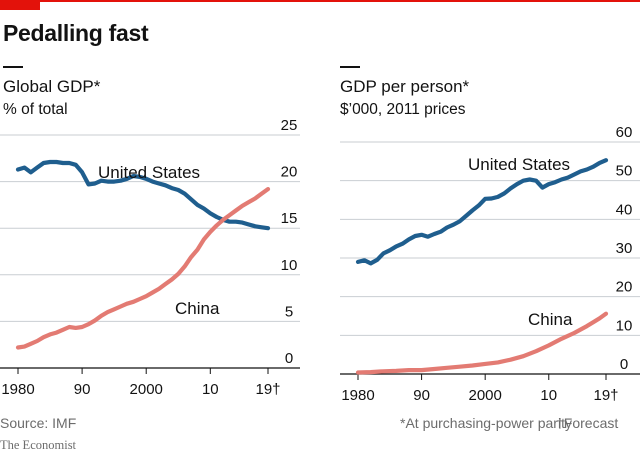 The width and height of the screenshot is (640, 455). What do you see at coordinates (624, 171) in the screenshot?
I see `y-tick-label: 50` at bounding box center [624, 171].